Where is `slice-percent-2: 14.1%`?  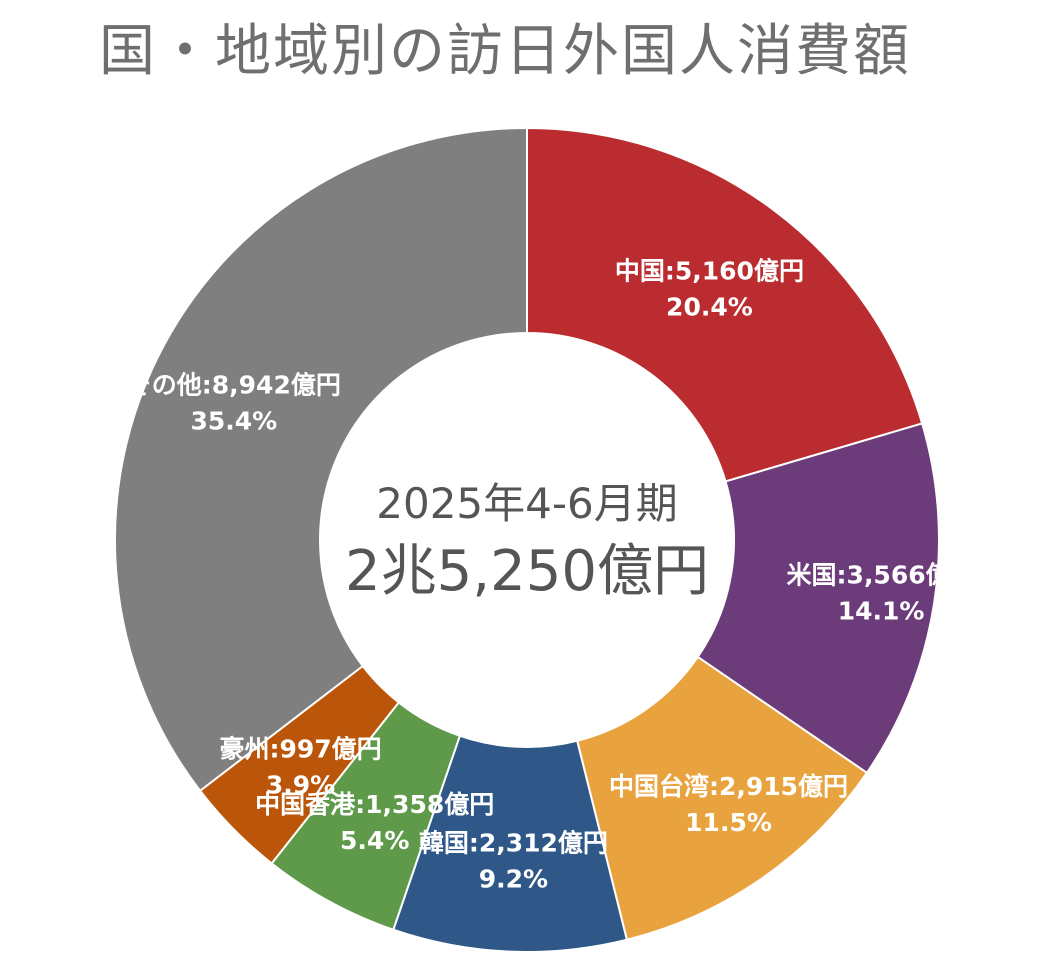
slice-percent-2: 14.1% is located at coordinates (881, 611).